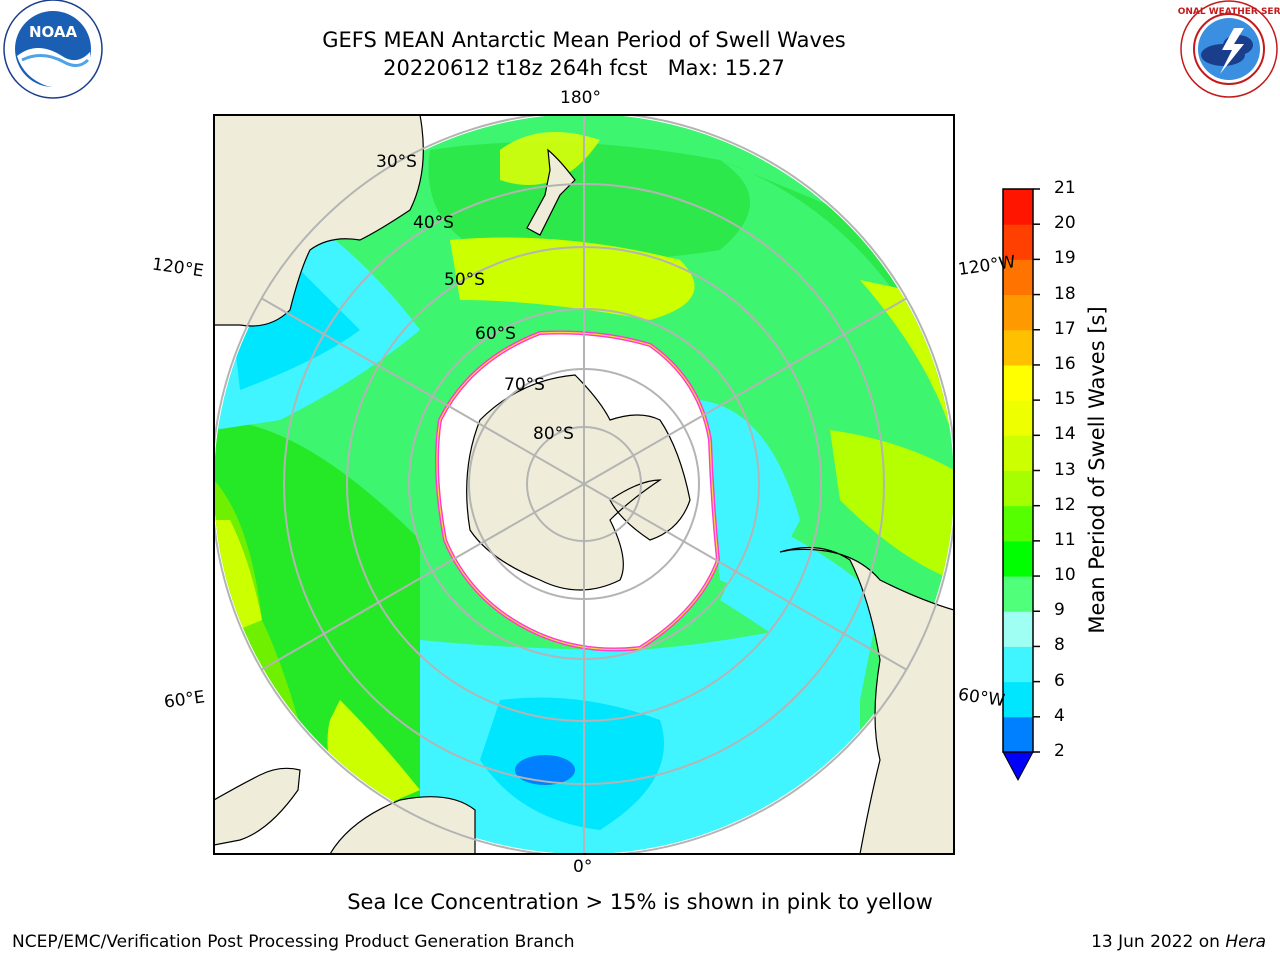 This screenshot has width=1280, height=960. I want to click on lat-label-50s: 50°S, so click(464, 280).